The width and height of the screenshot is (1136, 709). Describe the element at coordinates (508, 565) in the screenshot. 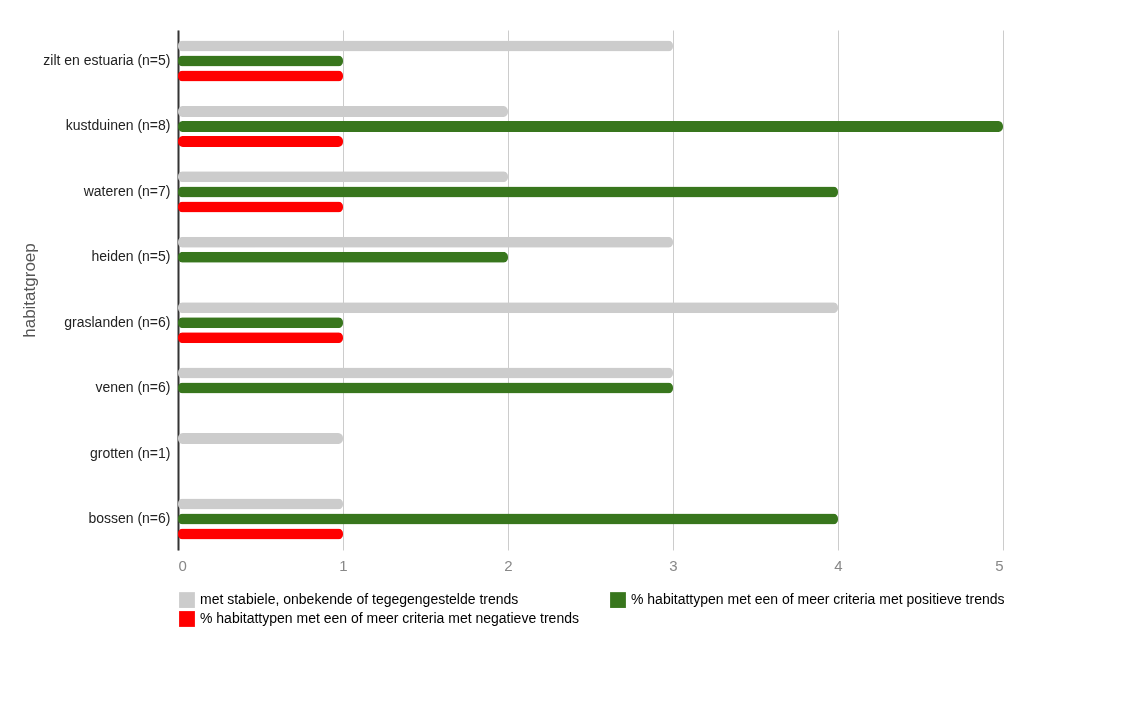

I see `x-tick-label: 2` at that location.